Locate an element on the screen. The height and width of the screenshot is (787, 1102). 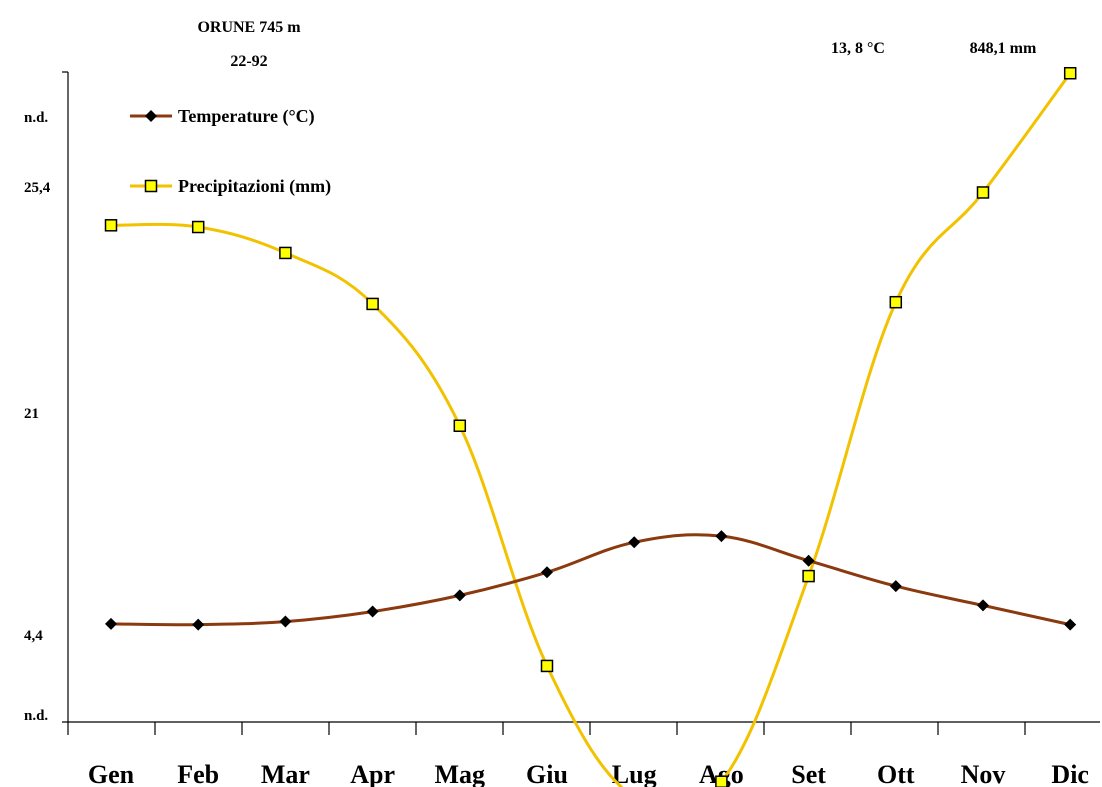
x-tick-label: Apr is located at coordinates (372, 773).